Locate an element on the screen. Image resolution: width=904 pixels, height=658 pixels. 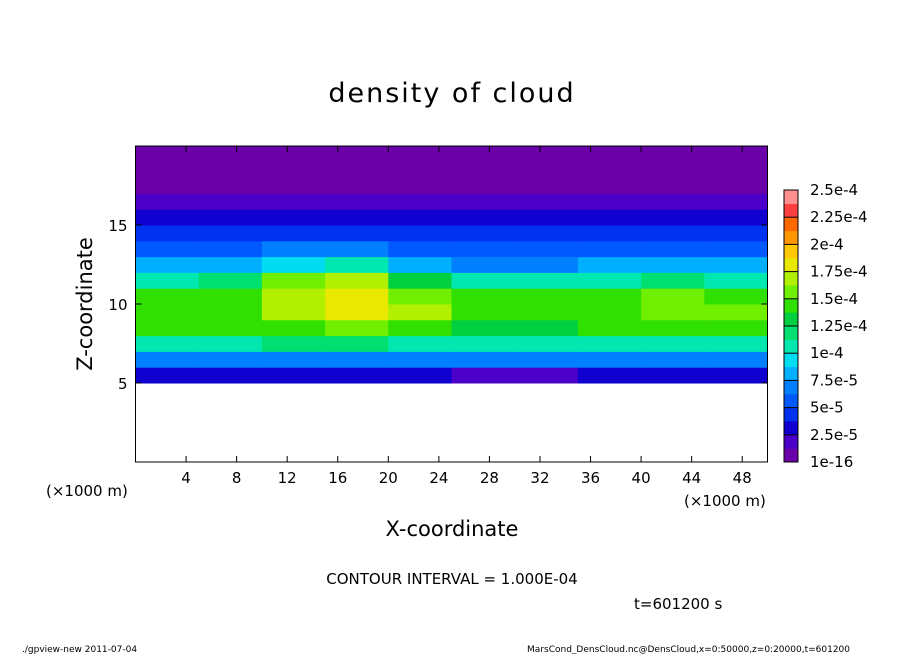
x-tick-label: 24 is located at coordinates (438, 478).